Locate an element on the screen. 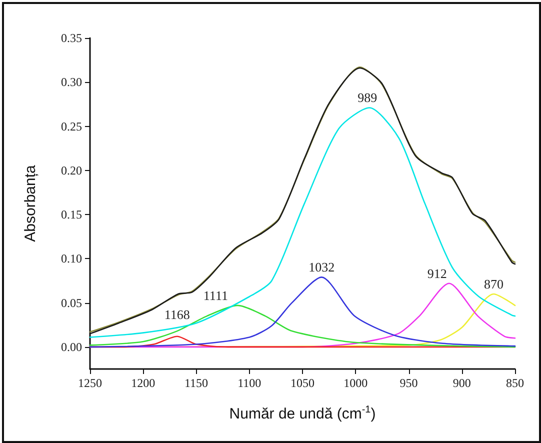 The height and width of the screenshot is (443, 541). y-tick-label: 0.25 is located at coordinates (71, 126).